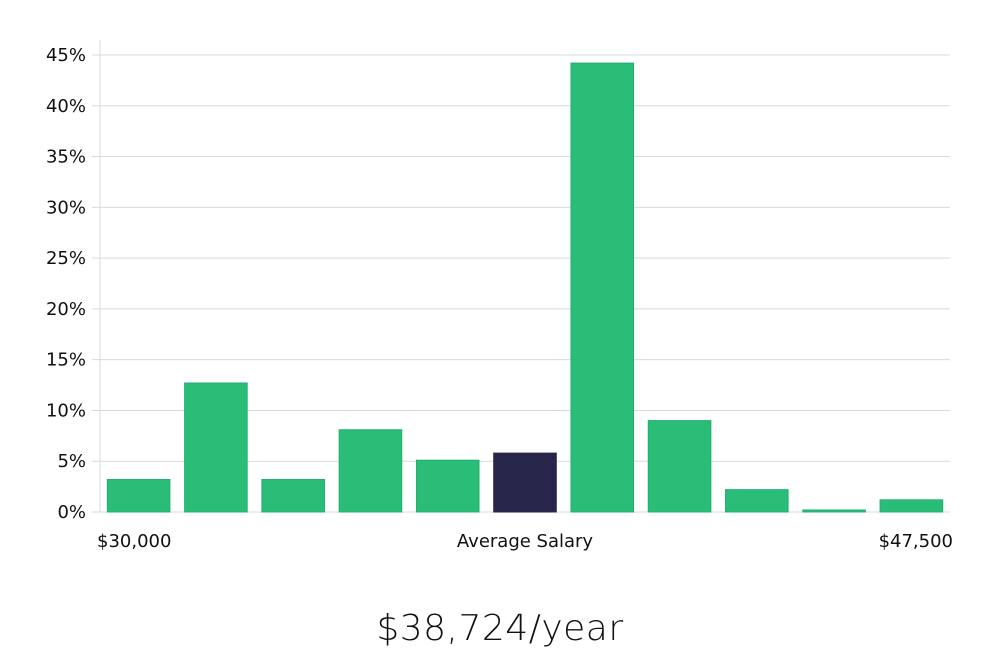  I want to click on y-axis-ticks: 0% 5% 10% 15% 20% 25% 30% 35% 40% 45%, so click(66, 284).